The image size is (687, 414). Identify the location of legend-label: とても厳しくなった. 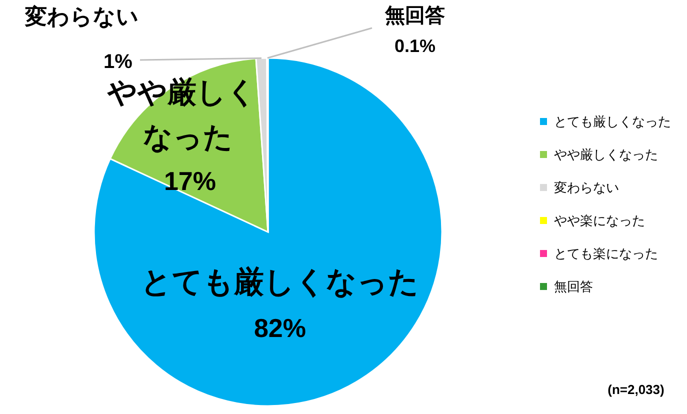
(612, 121).